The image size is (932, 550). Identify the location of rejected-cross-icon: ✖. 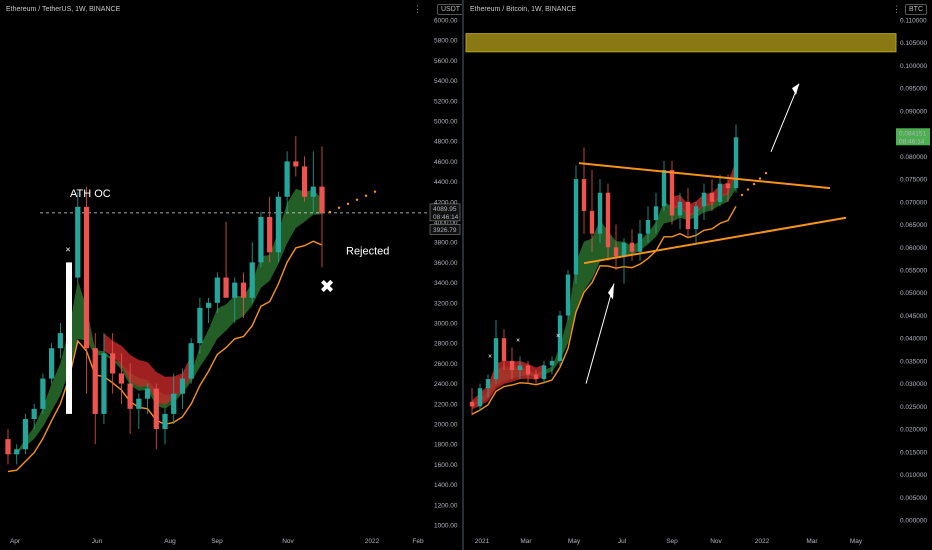
(326, 287).